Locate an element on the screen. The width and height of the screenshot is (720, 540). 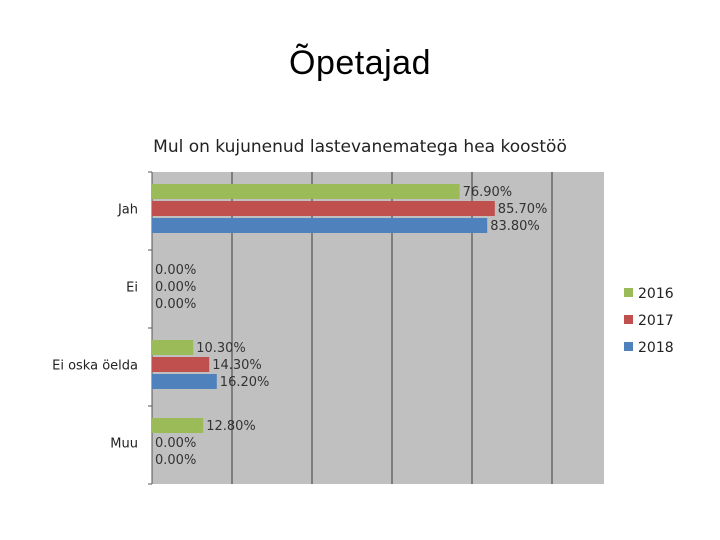
category-label: Ei oska öelda is located at coordinates (95, 366).